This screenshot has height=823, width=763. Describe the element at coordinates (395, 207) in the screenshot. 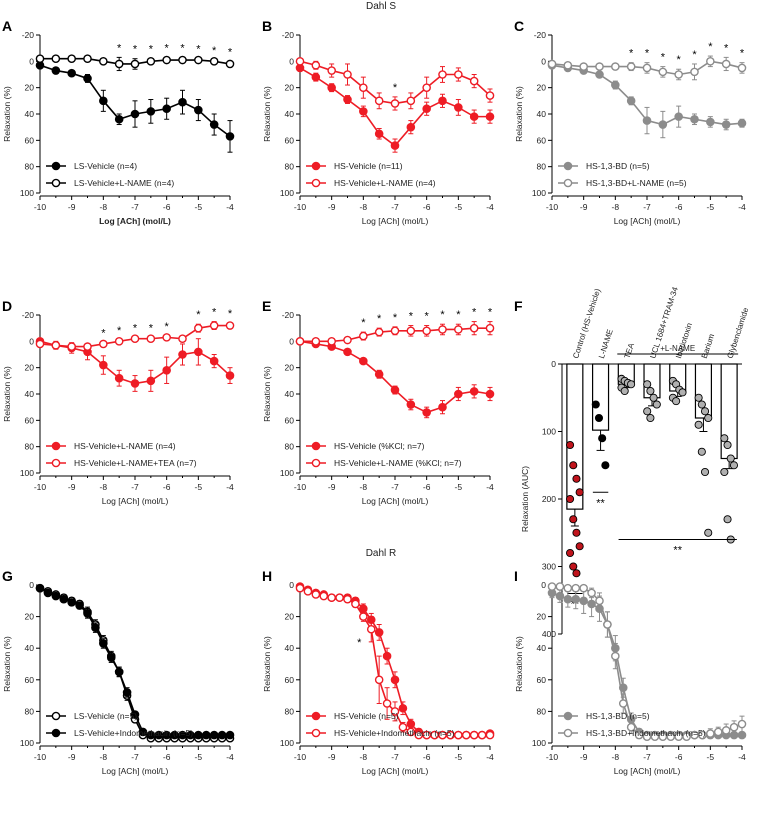

I see `x-tick-label: -7` at that location.